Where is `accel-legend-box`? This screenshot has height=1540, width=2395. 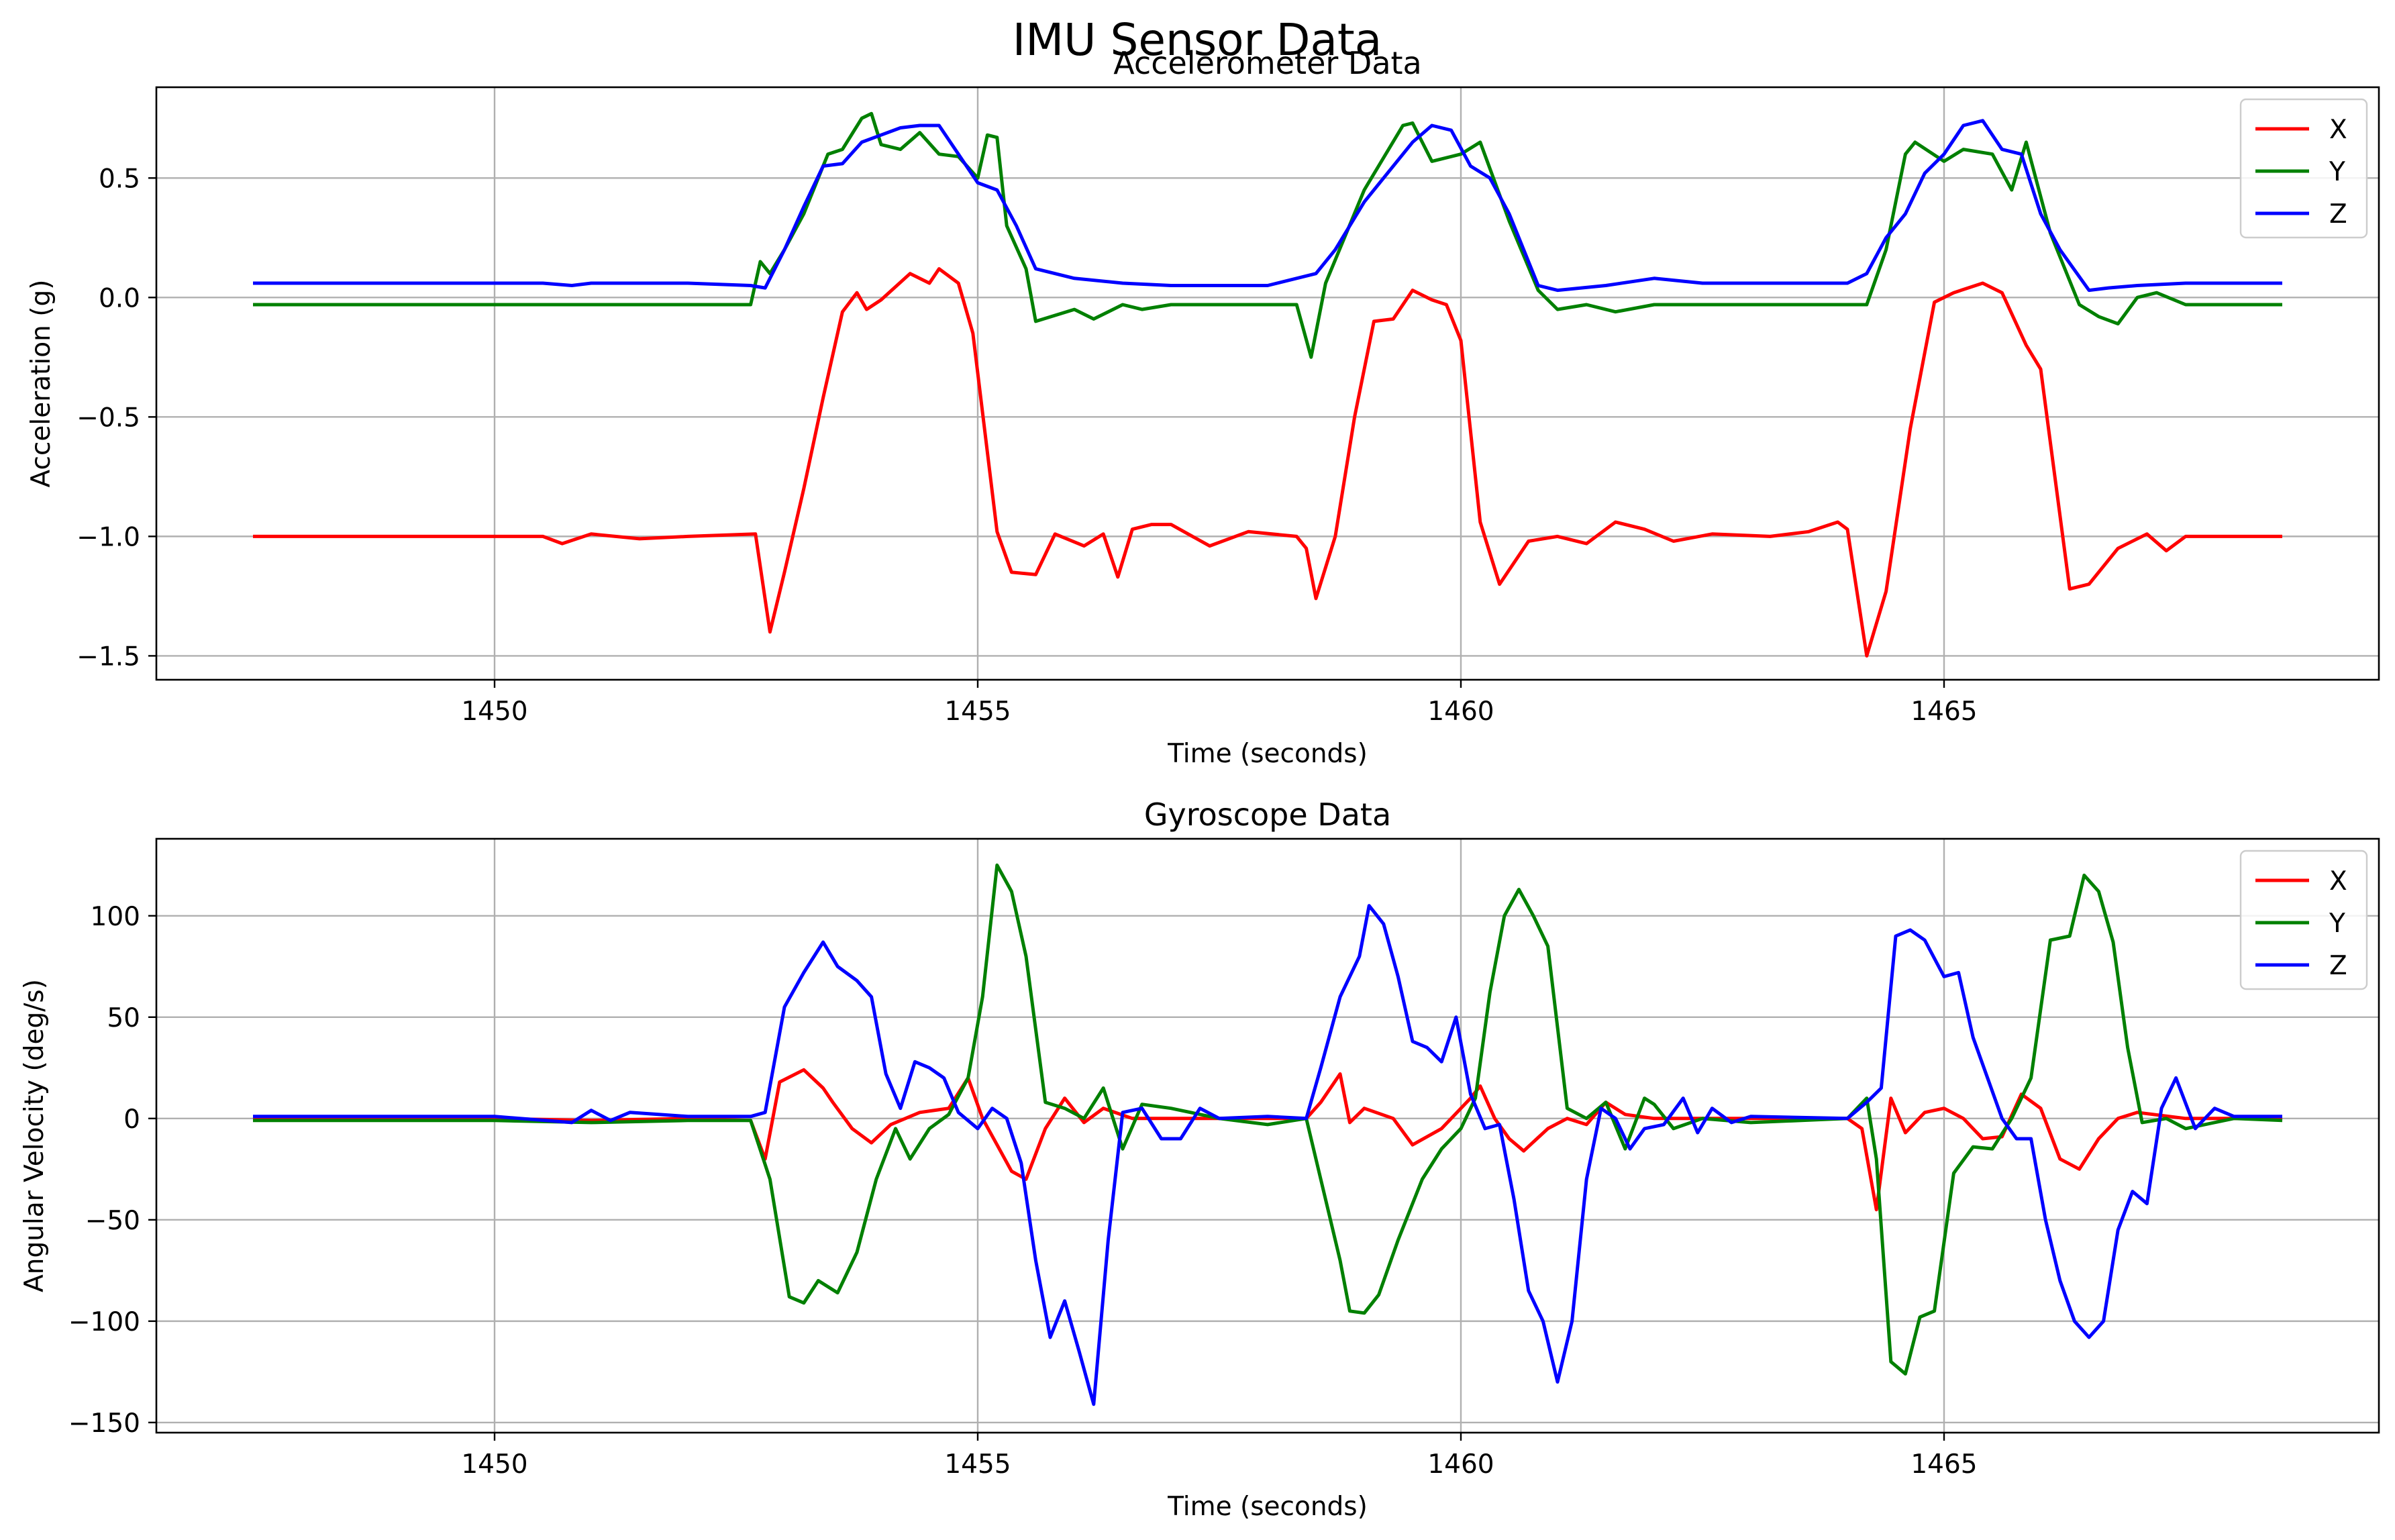 accel-legend-box is located at coordinates (2303, 168).